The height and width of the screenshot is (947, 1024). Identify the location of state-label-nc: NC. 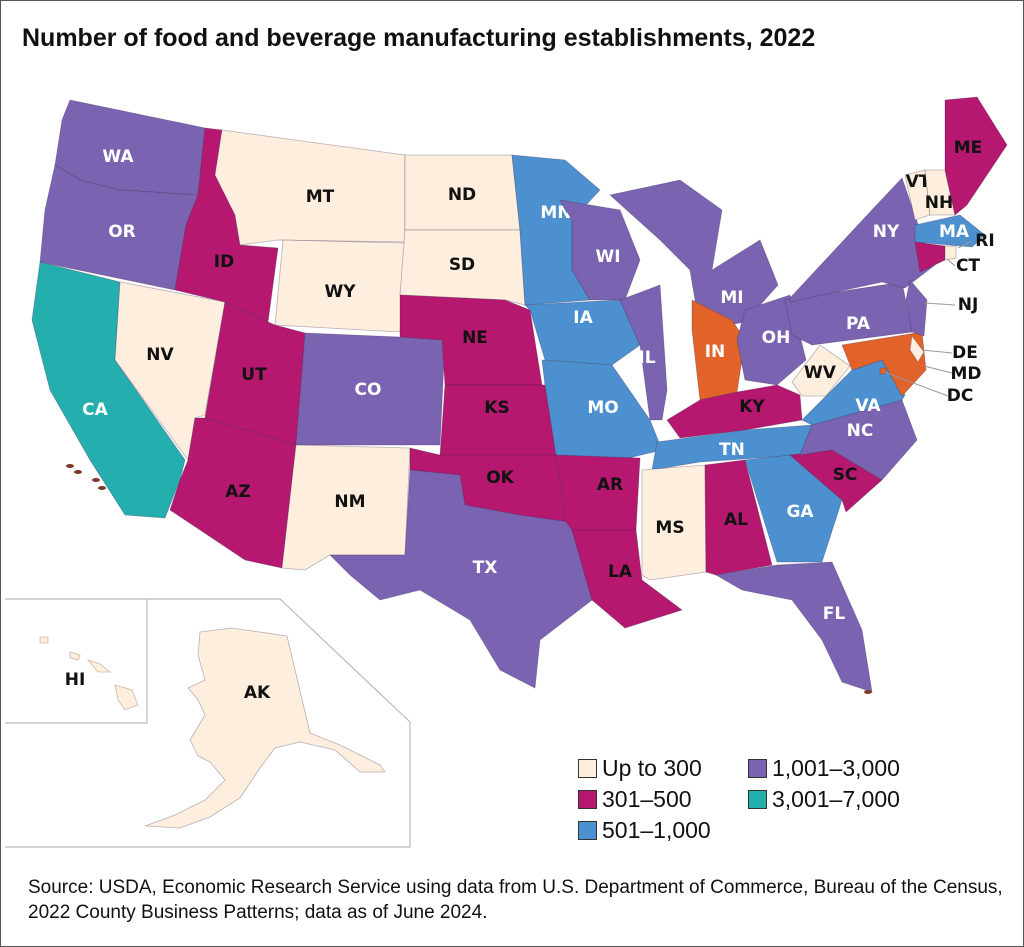
(860, 431).